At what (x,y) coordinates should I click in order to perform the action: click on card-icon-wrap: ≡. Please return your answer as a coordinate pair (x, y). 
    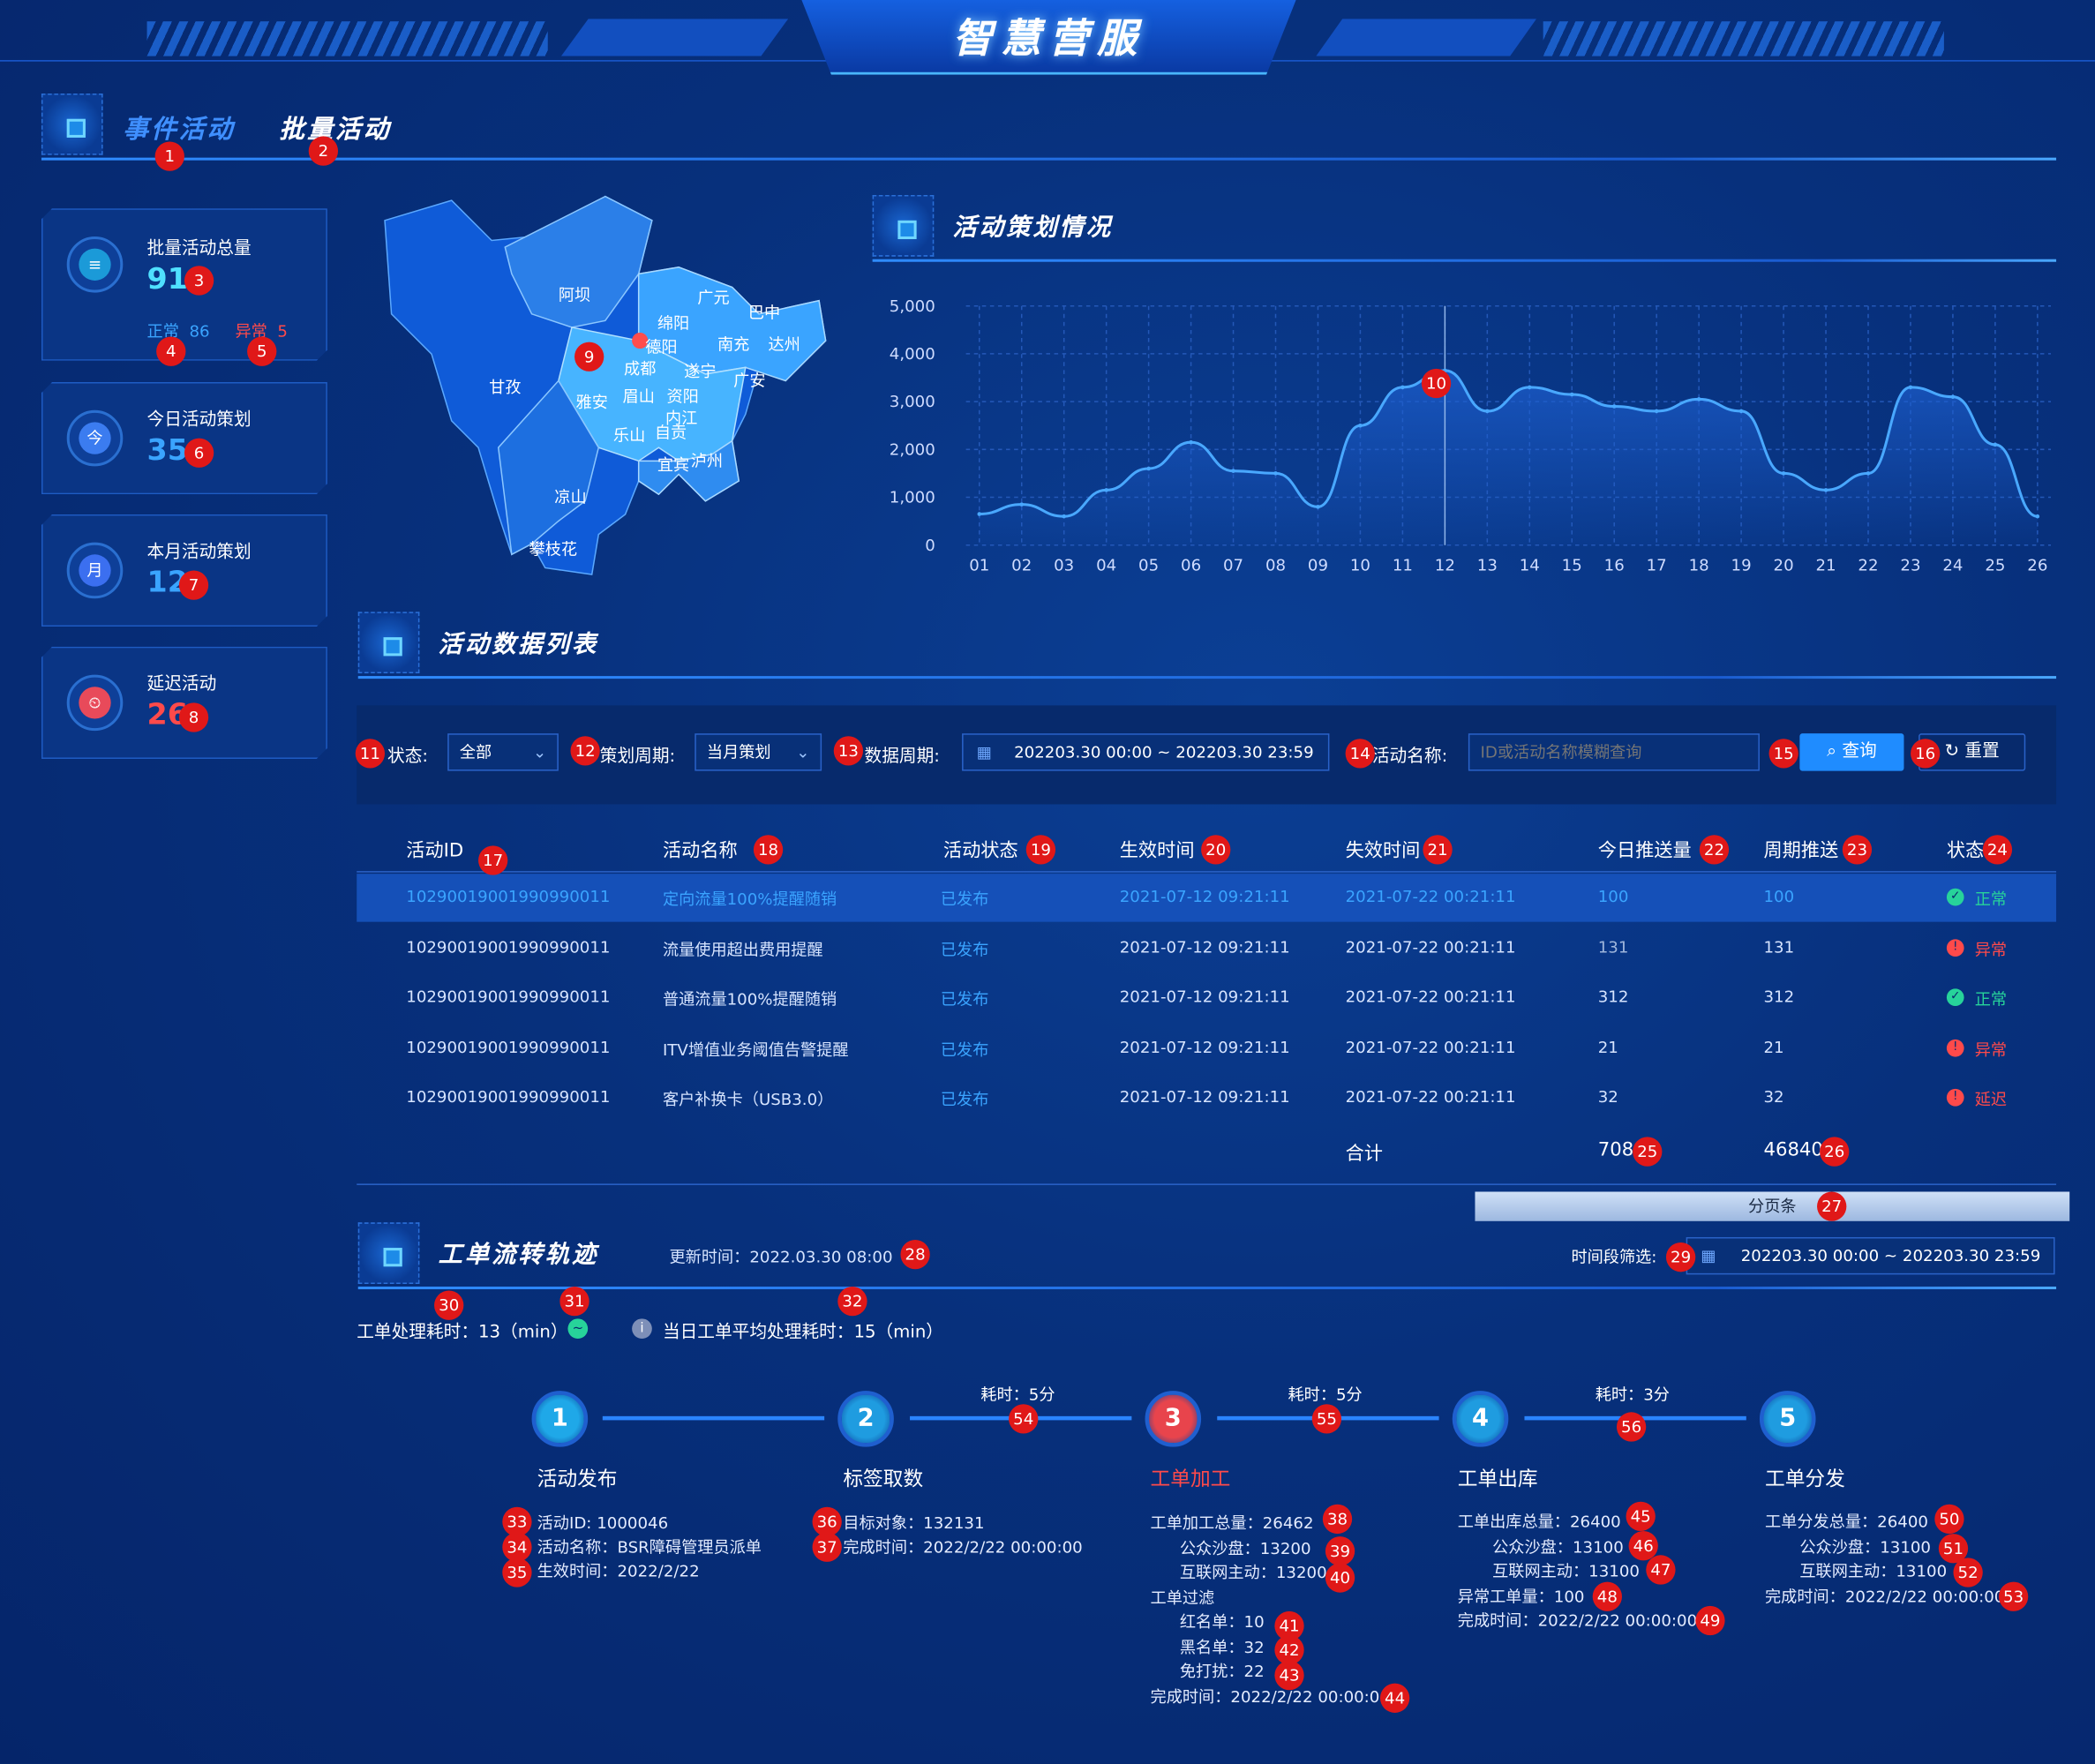
    Looking at the image, I should click on (95, 264).